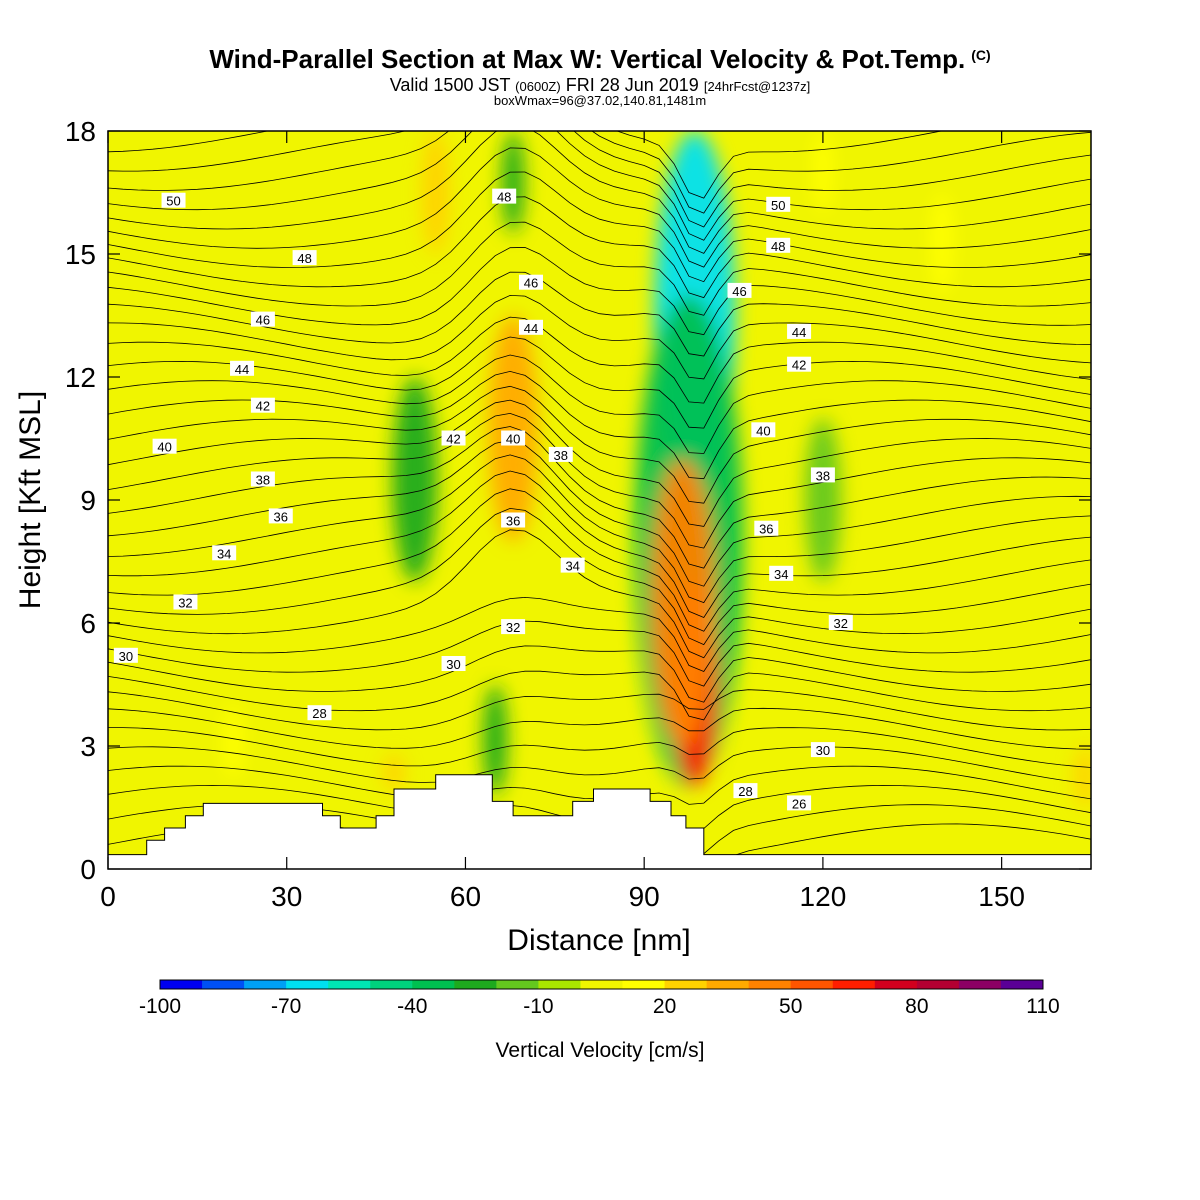 The width and height of the screenshot is (1200, 1200). Describe the element at coordinates (538, 86) in the screenshot. I see `valid-time-utc: (0600Z)` at that location.